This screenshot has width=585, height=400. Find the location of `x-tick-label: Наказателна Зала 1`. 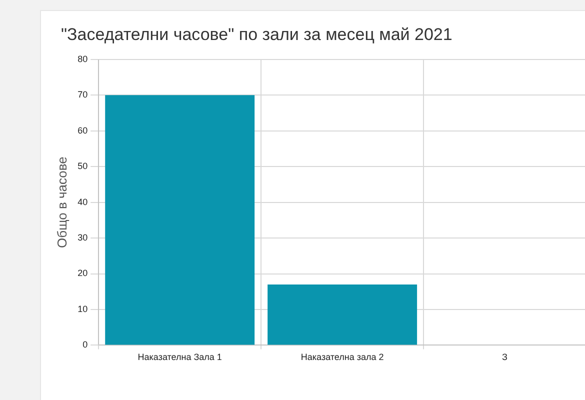

x-tick-label: Наказателна Зала 1 is located at coordinates (180, 357).